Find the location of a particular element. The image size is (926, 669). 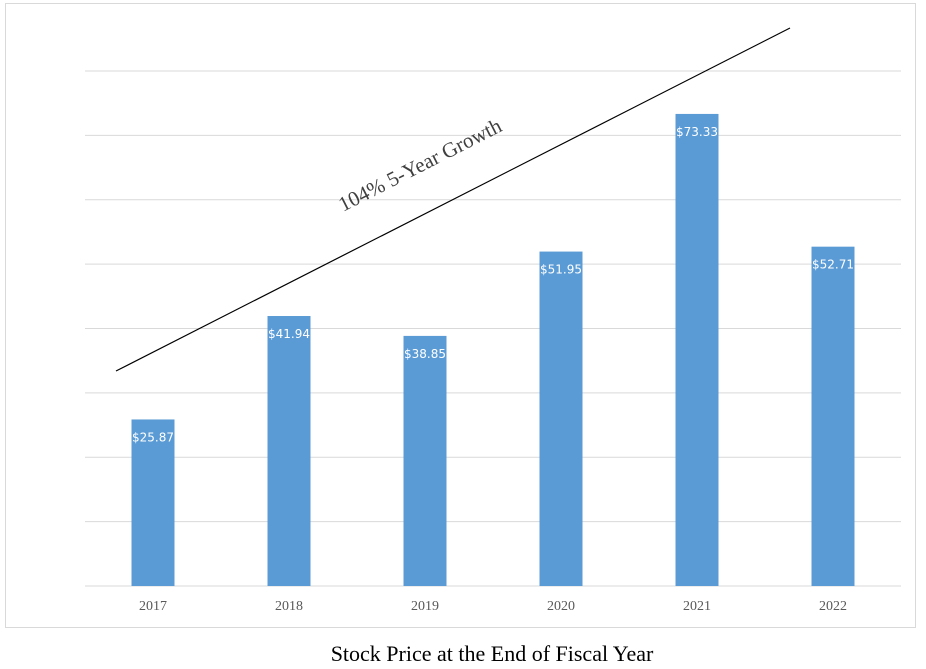

bar-2017 is located at coordinates (153, 502).